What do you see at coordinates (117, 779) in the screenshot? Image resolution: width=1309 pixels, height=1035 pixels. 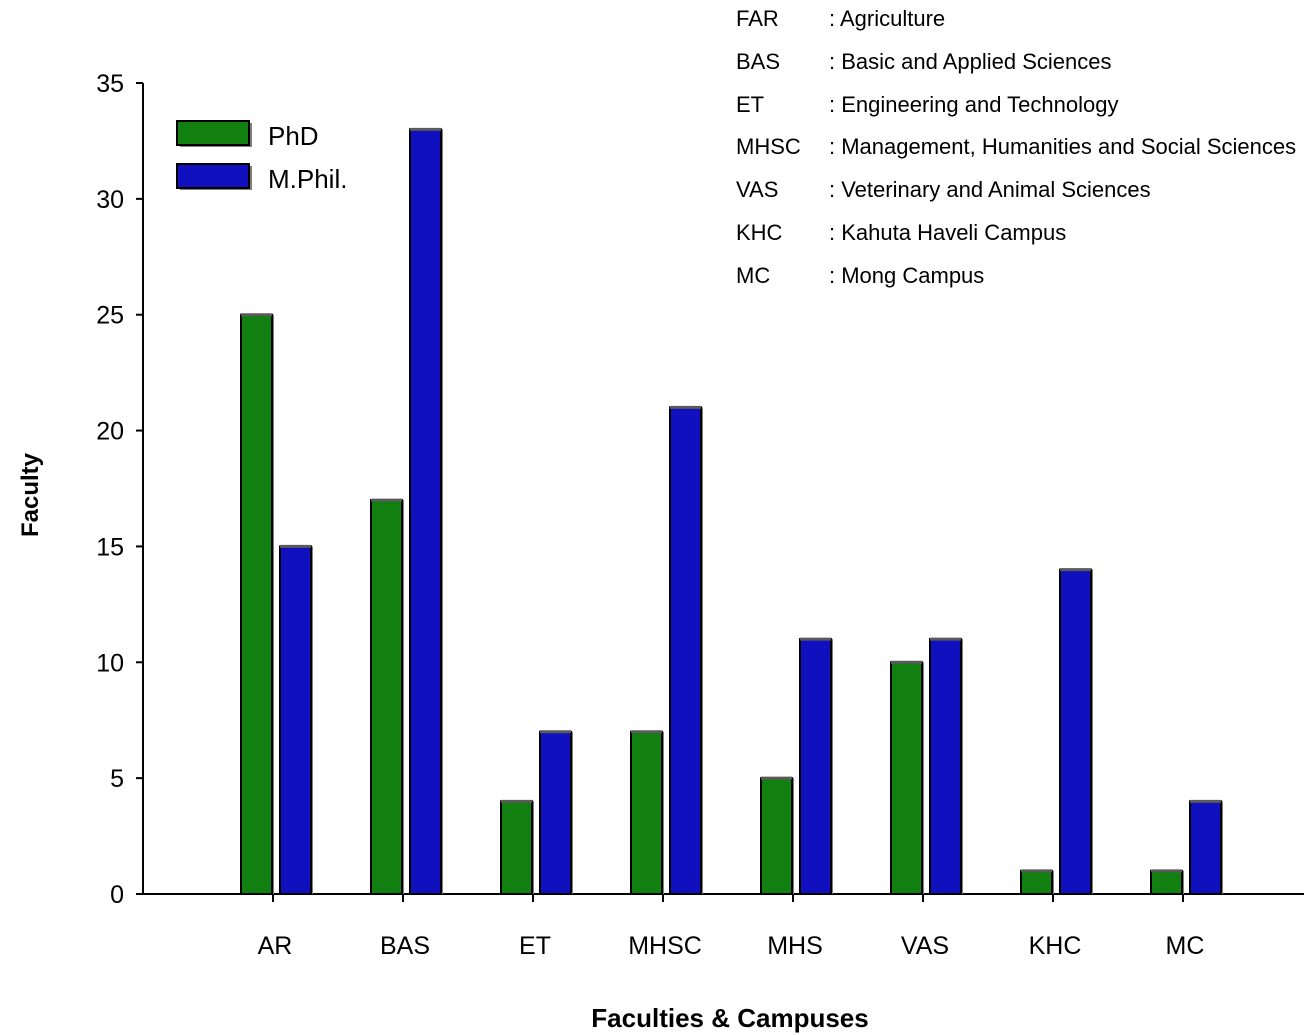 I see `y-tick-label: 5` at bounding box center [117, 779].